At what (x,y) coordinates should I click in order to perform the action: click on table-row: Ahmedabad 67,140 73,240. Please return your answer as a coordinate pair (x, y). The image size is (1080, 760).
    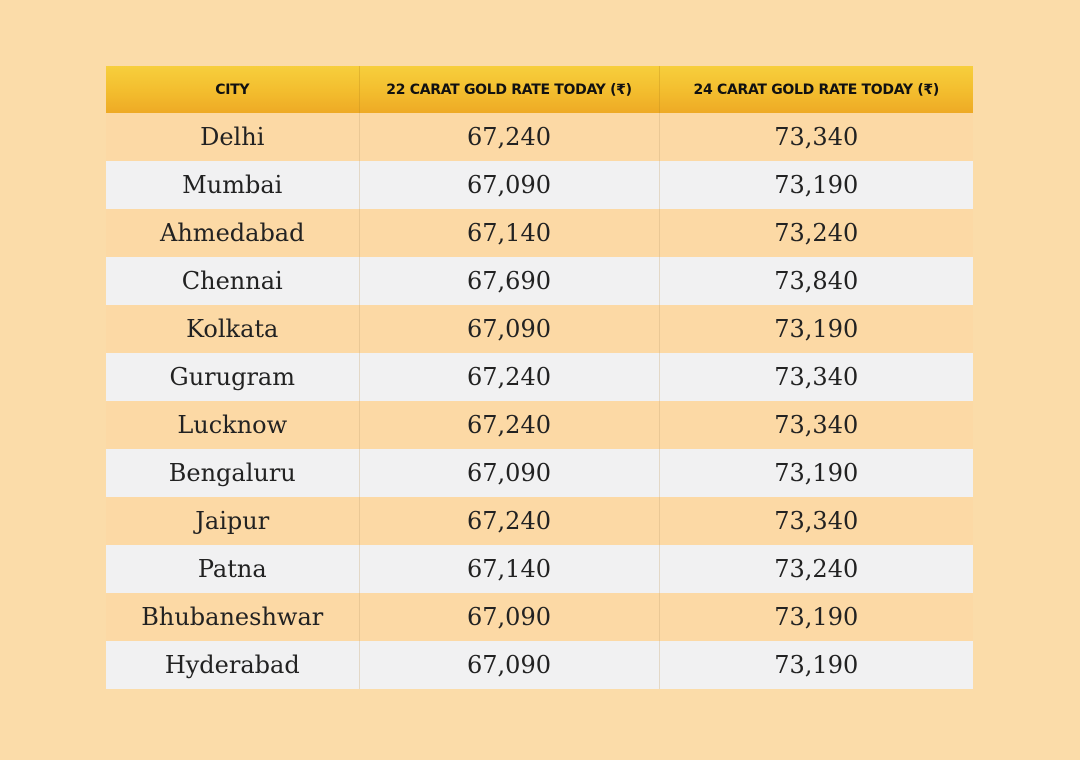
    Looking at the image, I should click on (539, 233).